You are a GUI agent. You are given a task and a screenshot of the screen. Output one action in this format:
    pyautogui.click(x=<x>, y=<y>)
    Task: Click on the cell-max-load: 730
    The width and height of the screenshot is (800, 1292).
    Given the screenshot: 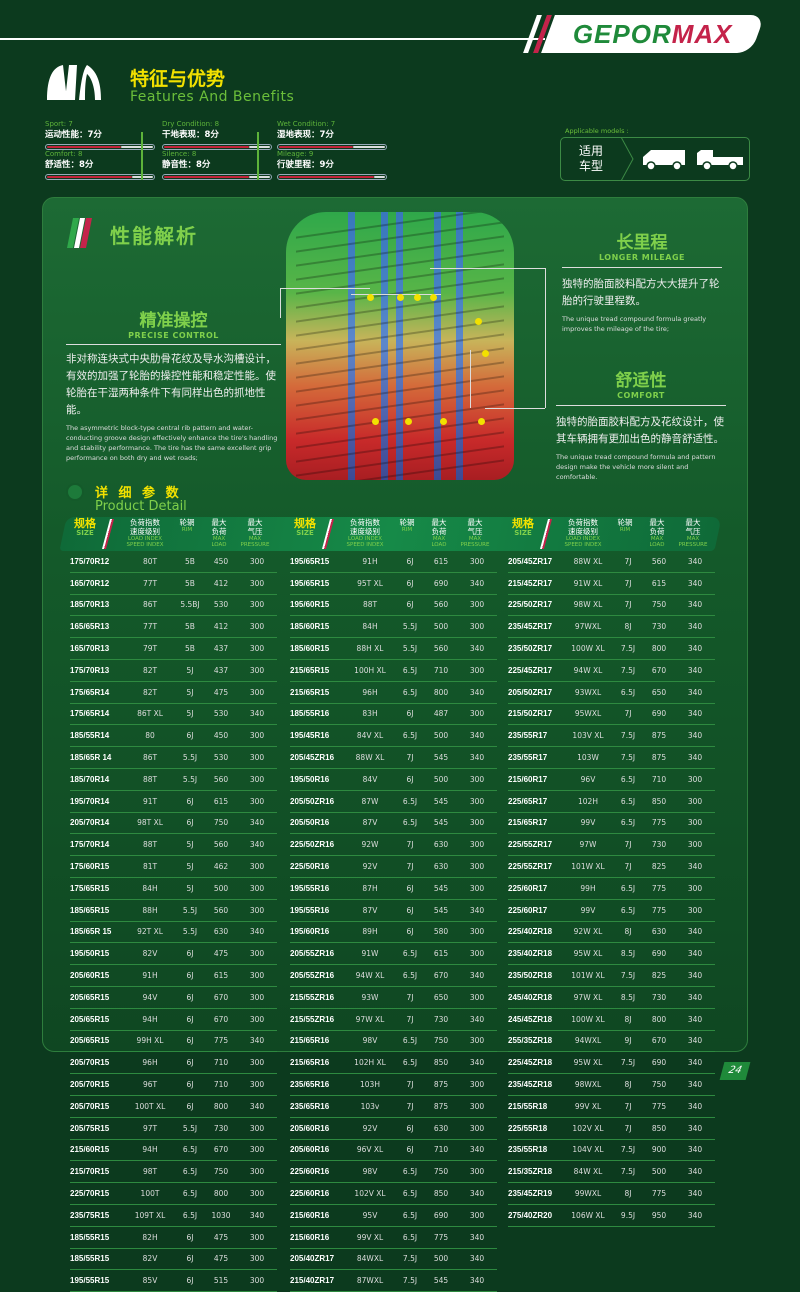 What is the action you would take?
    pyautogui.click(x=221, y=1128)
    